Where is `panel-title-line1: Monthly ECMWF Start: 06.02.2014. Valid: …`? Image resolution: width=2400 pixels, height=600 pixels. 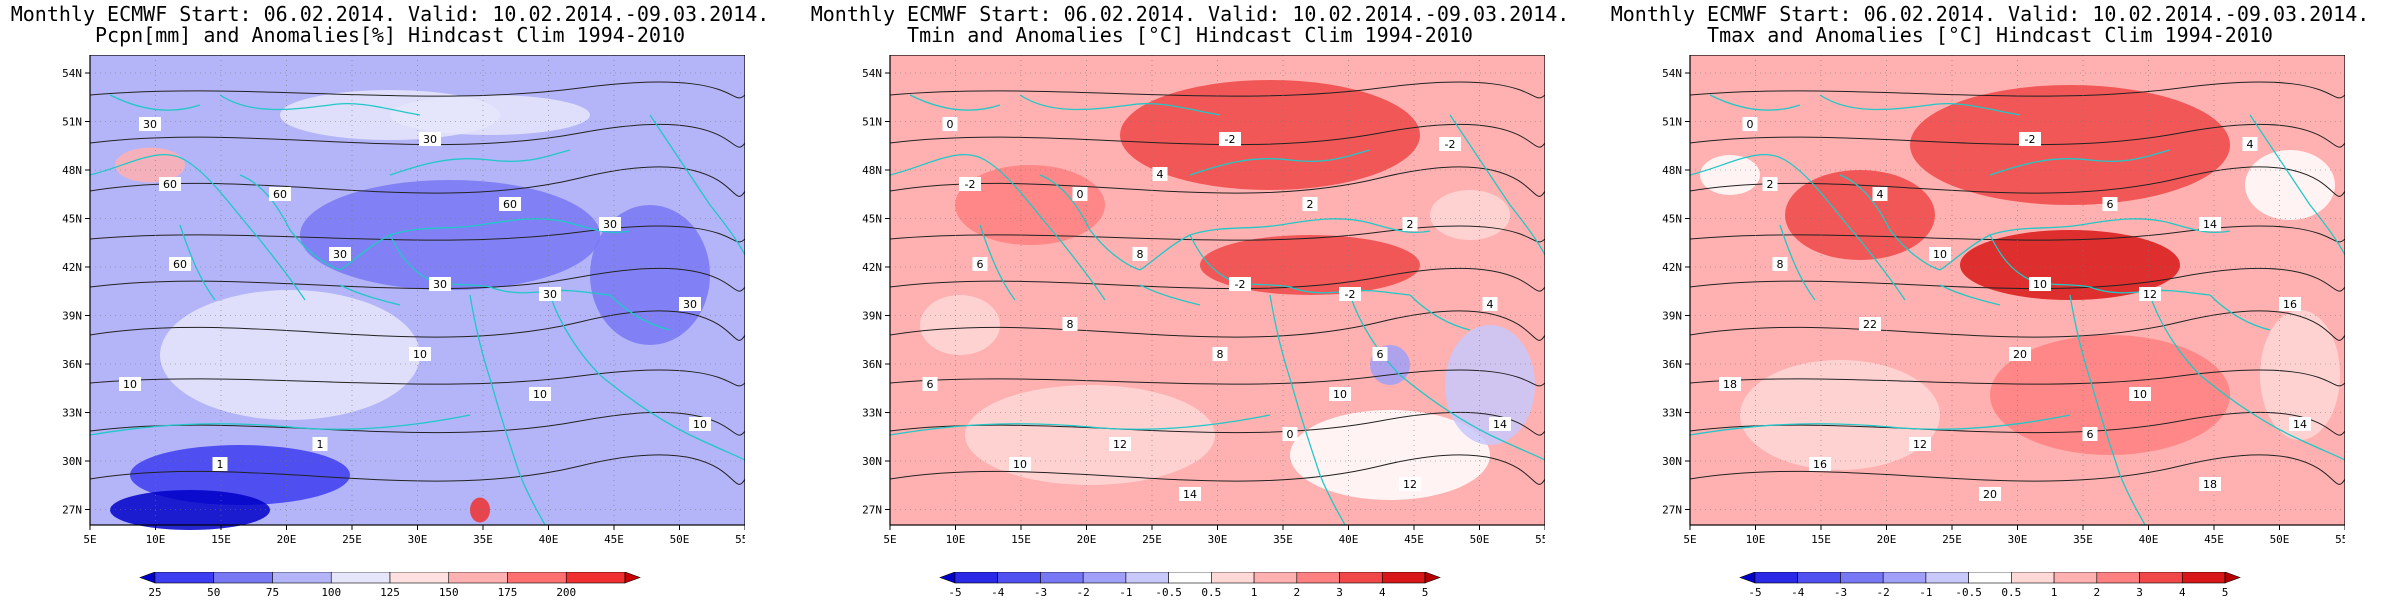
panel-title-line1: Monthly ECMWF Start: 06.02.2014. Valid: … is located at coordinates (1990, 14).